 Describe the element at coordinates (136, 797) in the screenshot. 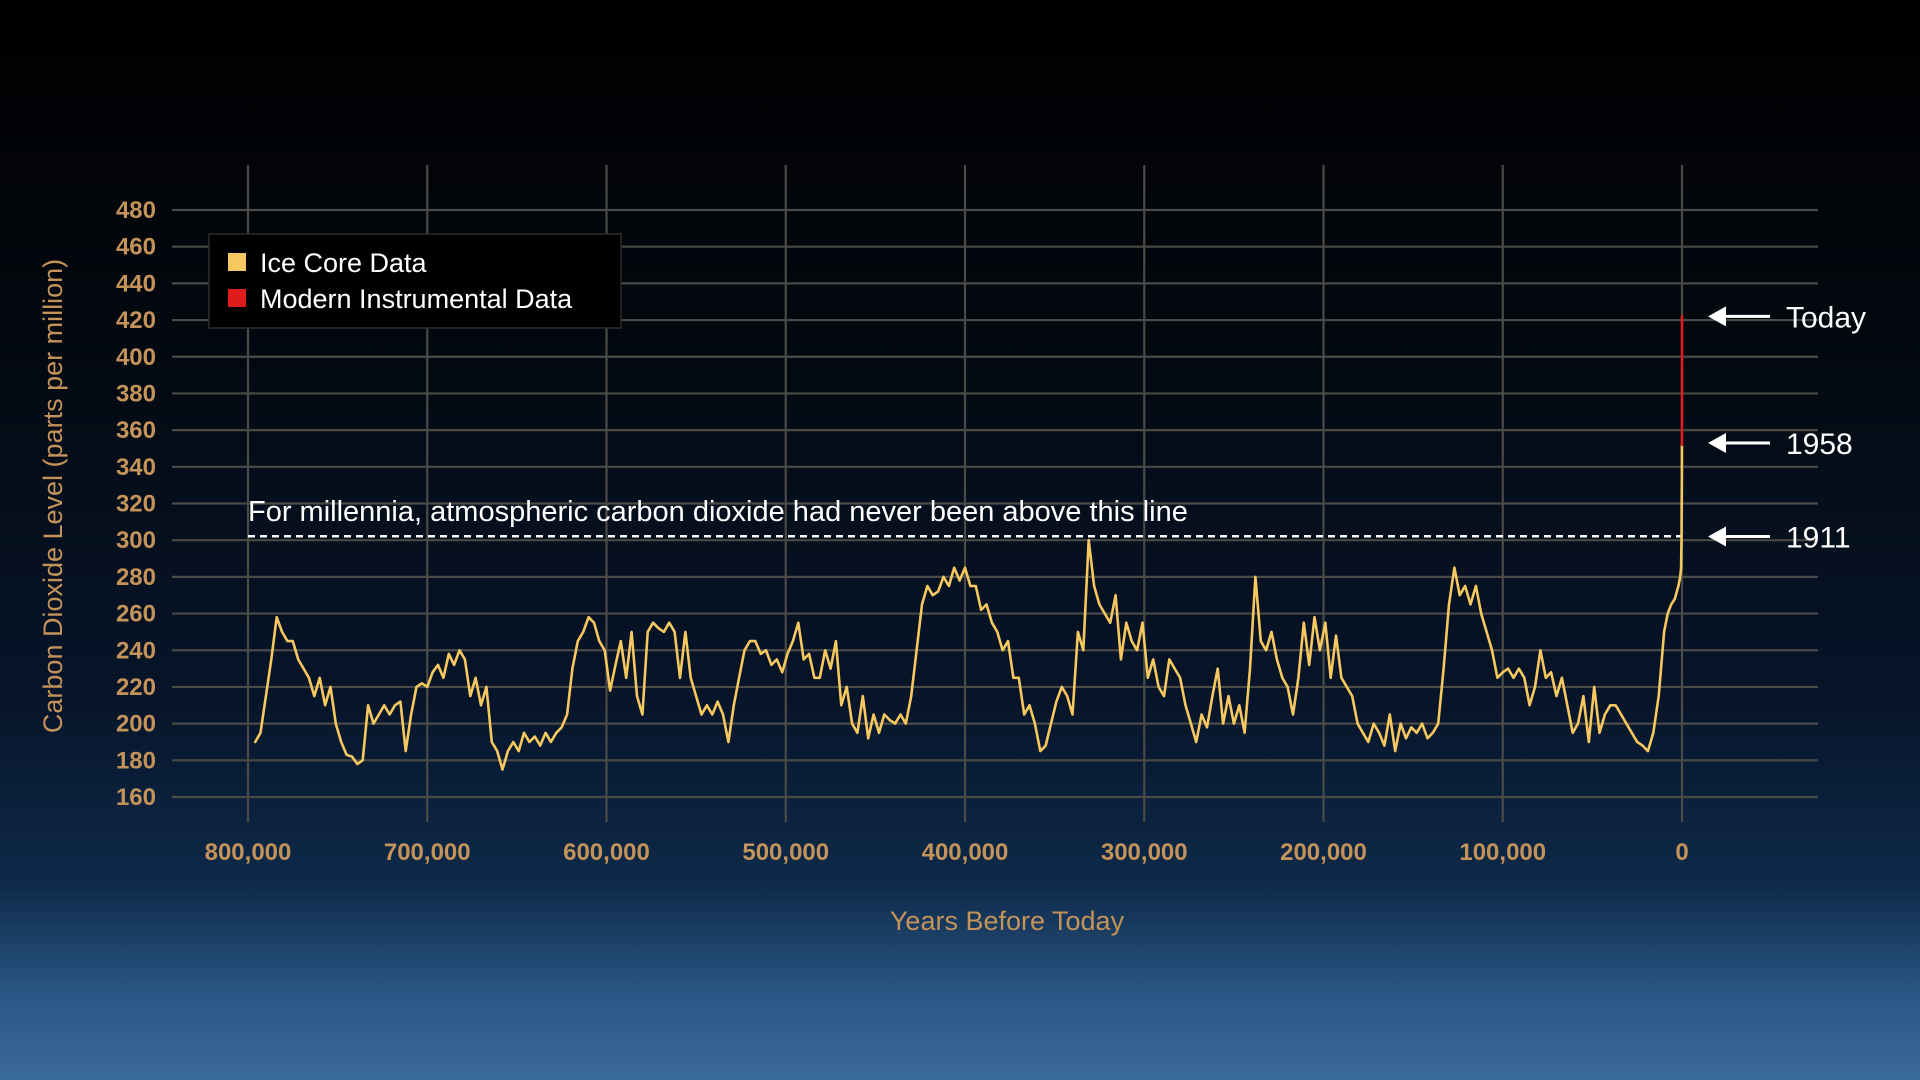

I see `y-tick-label: 160` at that location.